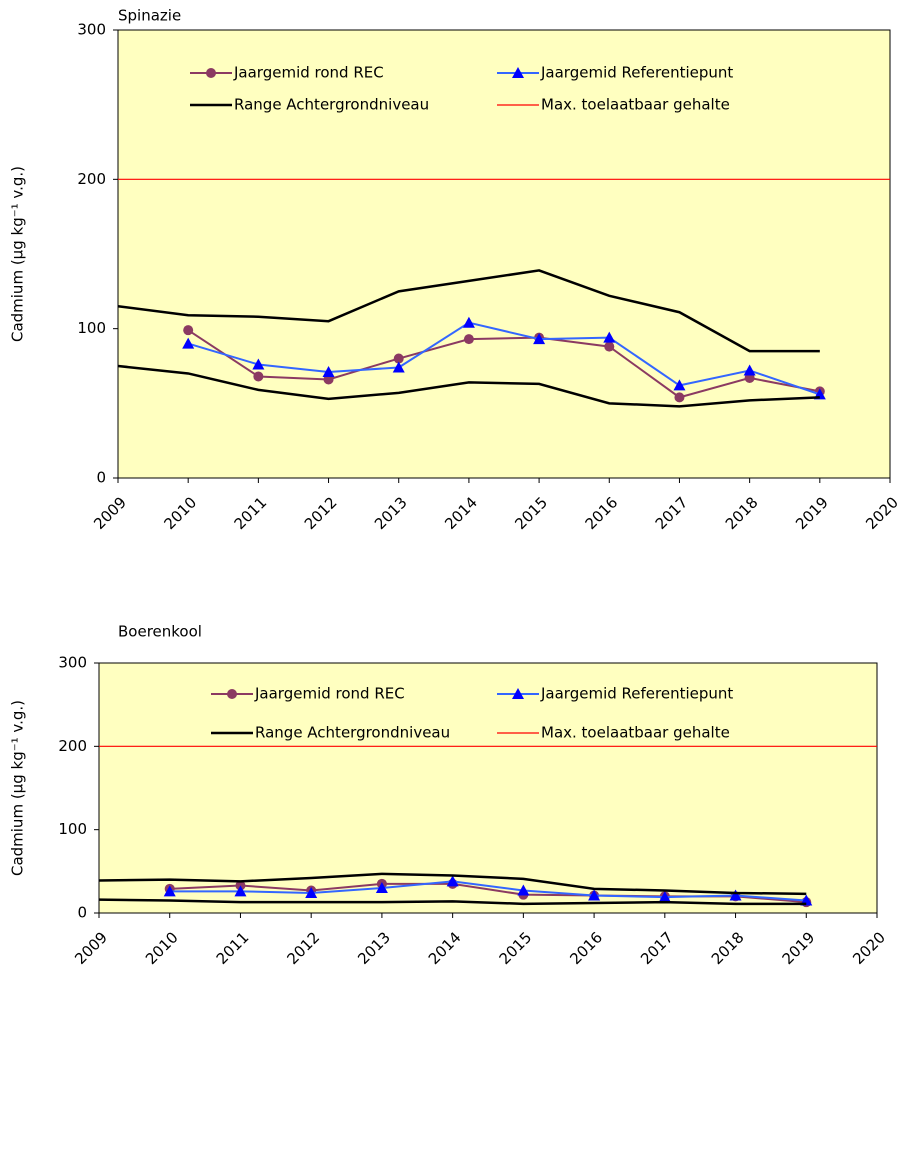 The width and height of the screenshot is (897, 1175). Describe the element at coordinates (160, 632) in the screenshot. I see `chart-title: Boerenkool` at that location.